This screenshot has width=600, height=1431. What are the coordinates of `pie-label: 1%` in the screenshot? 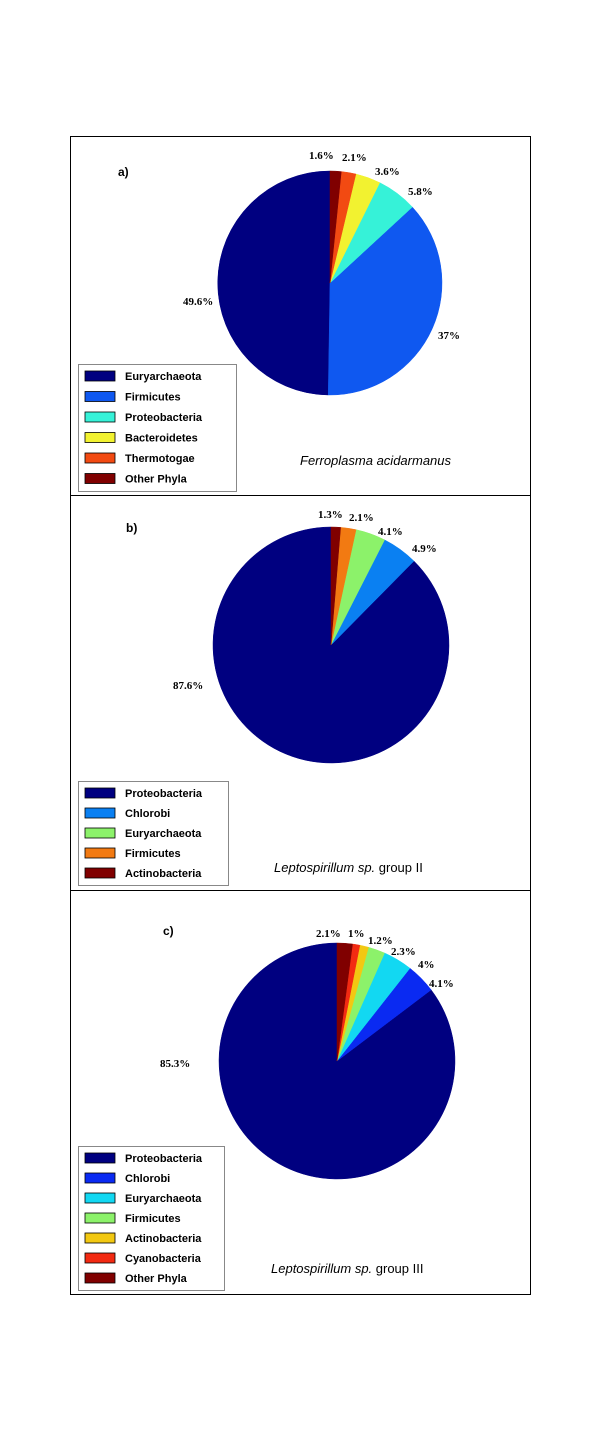 It's located at (356, 934).